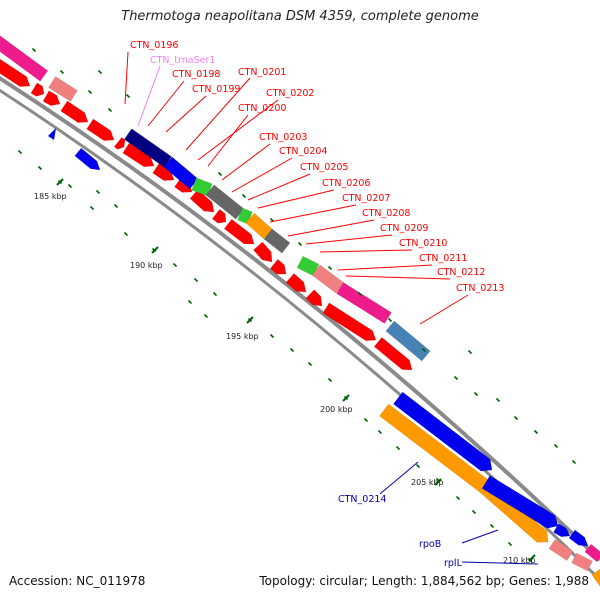 This screenshot has height=600, width=600. Describe the element at coordinates (366, 198) in the screenshot. I see `gene-label-ctn-0207: CTN_0207` at that location.